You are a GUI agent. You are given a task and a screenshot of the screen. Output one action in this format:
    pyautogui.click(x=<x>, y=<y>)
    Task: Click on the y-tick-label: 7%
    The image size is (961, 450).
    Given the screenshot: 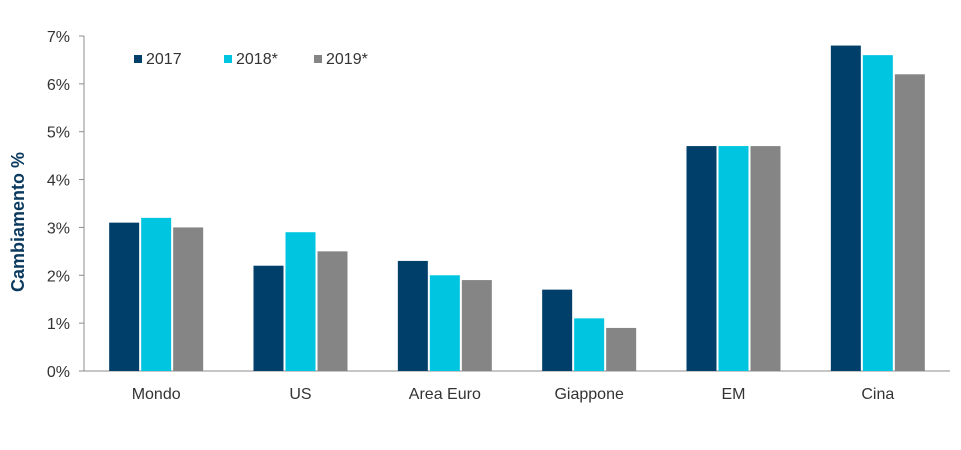 What is the action you would take?
    pyautogui.click(x=58, y=37)
    